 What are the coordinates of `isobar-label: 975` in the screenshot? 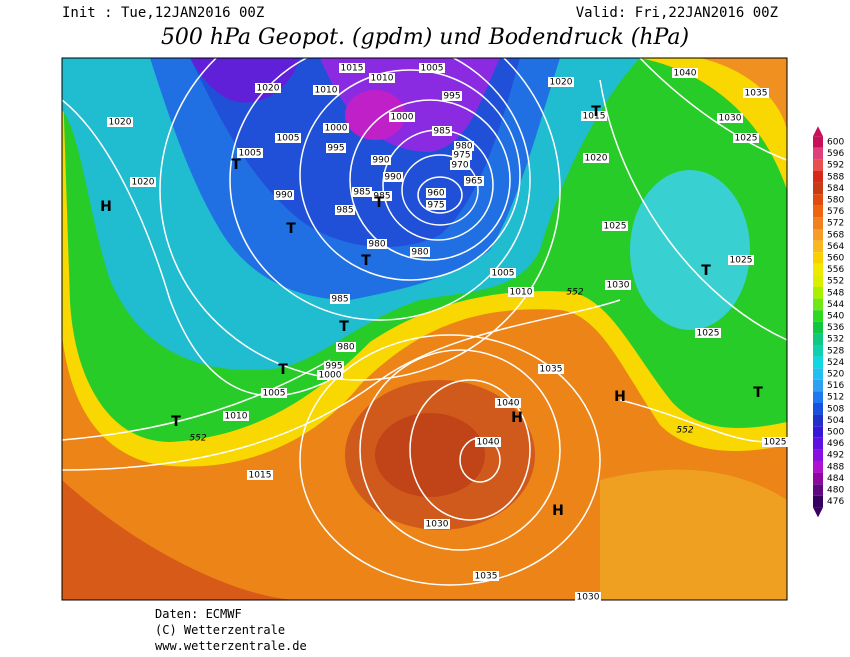 It's located at (461, 156).